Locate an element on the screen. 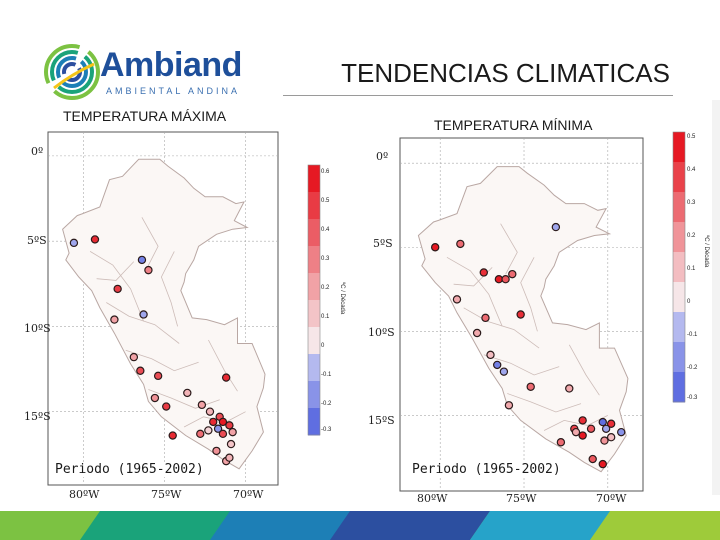 The width and height of the screenshot is (720, 540). period-label: Periodo (1965-2002) is located at coordinates (129, 469).